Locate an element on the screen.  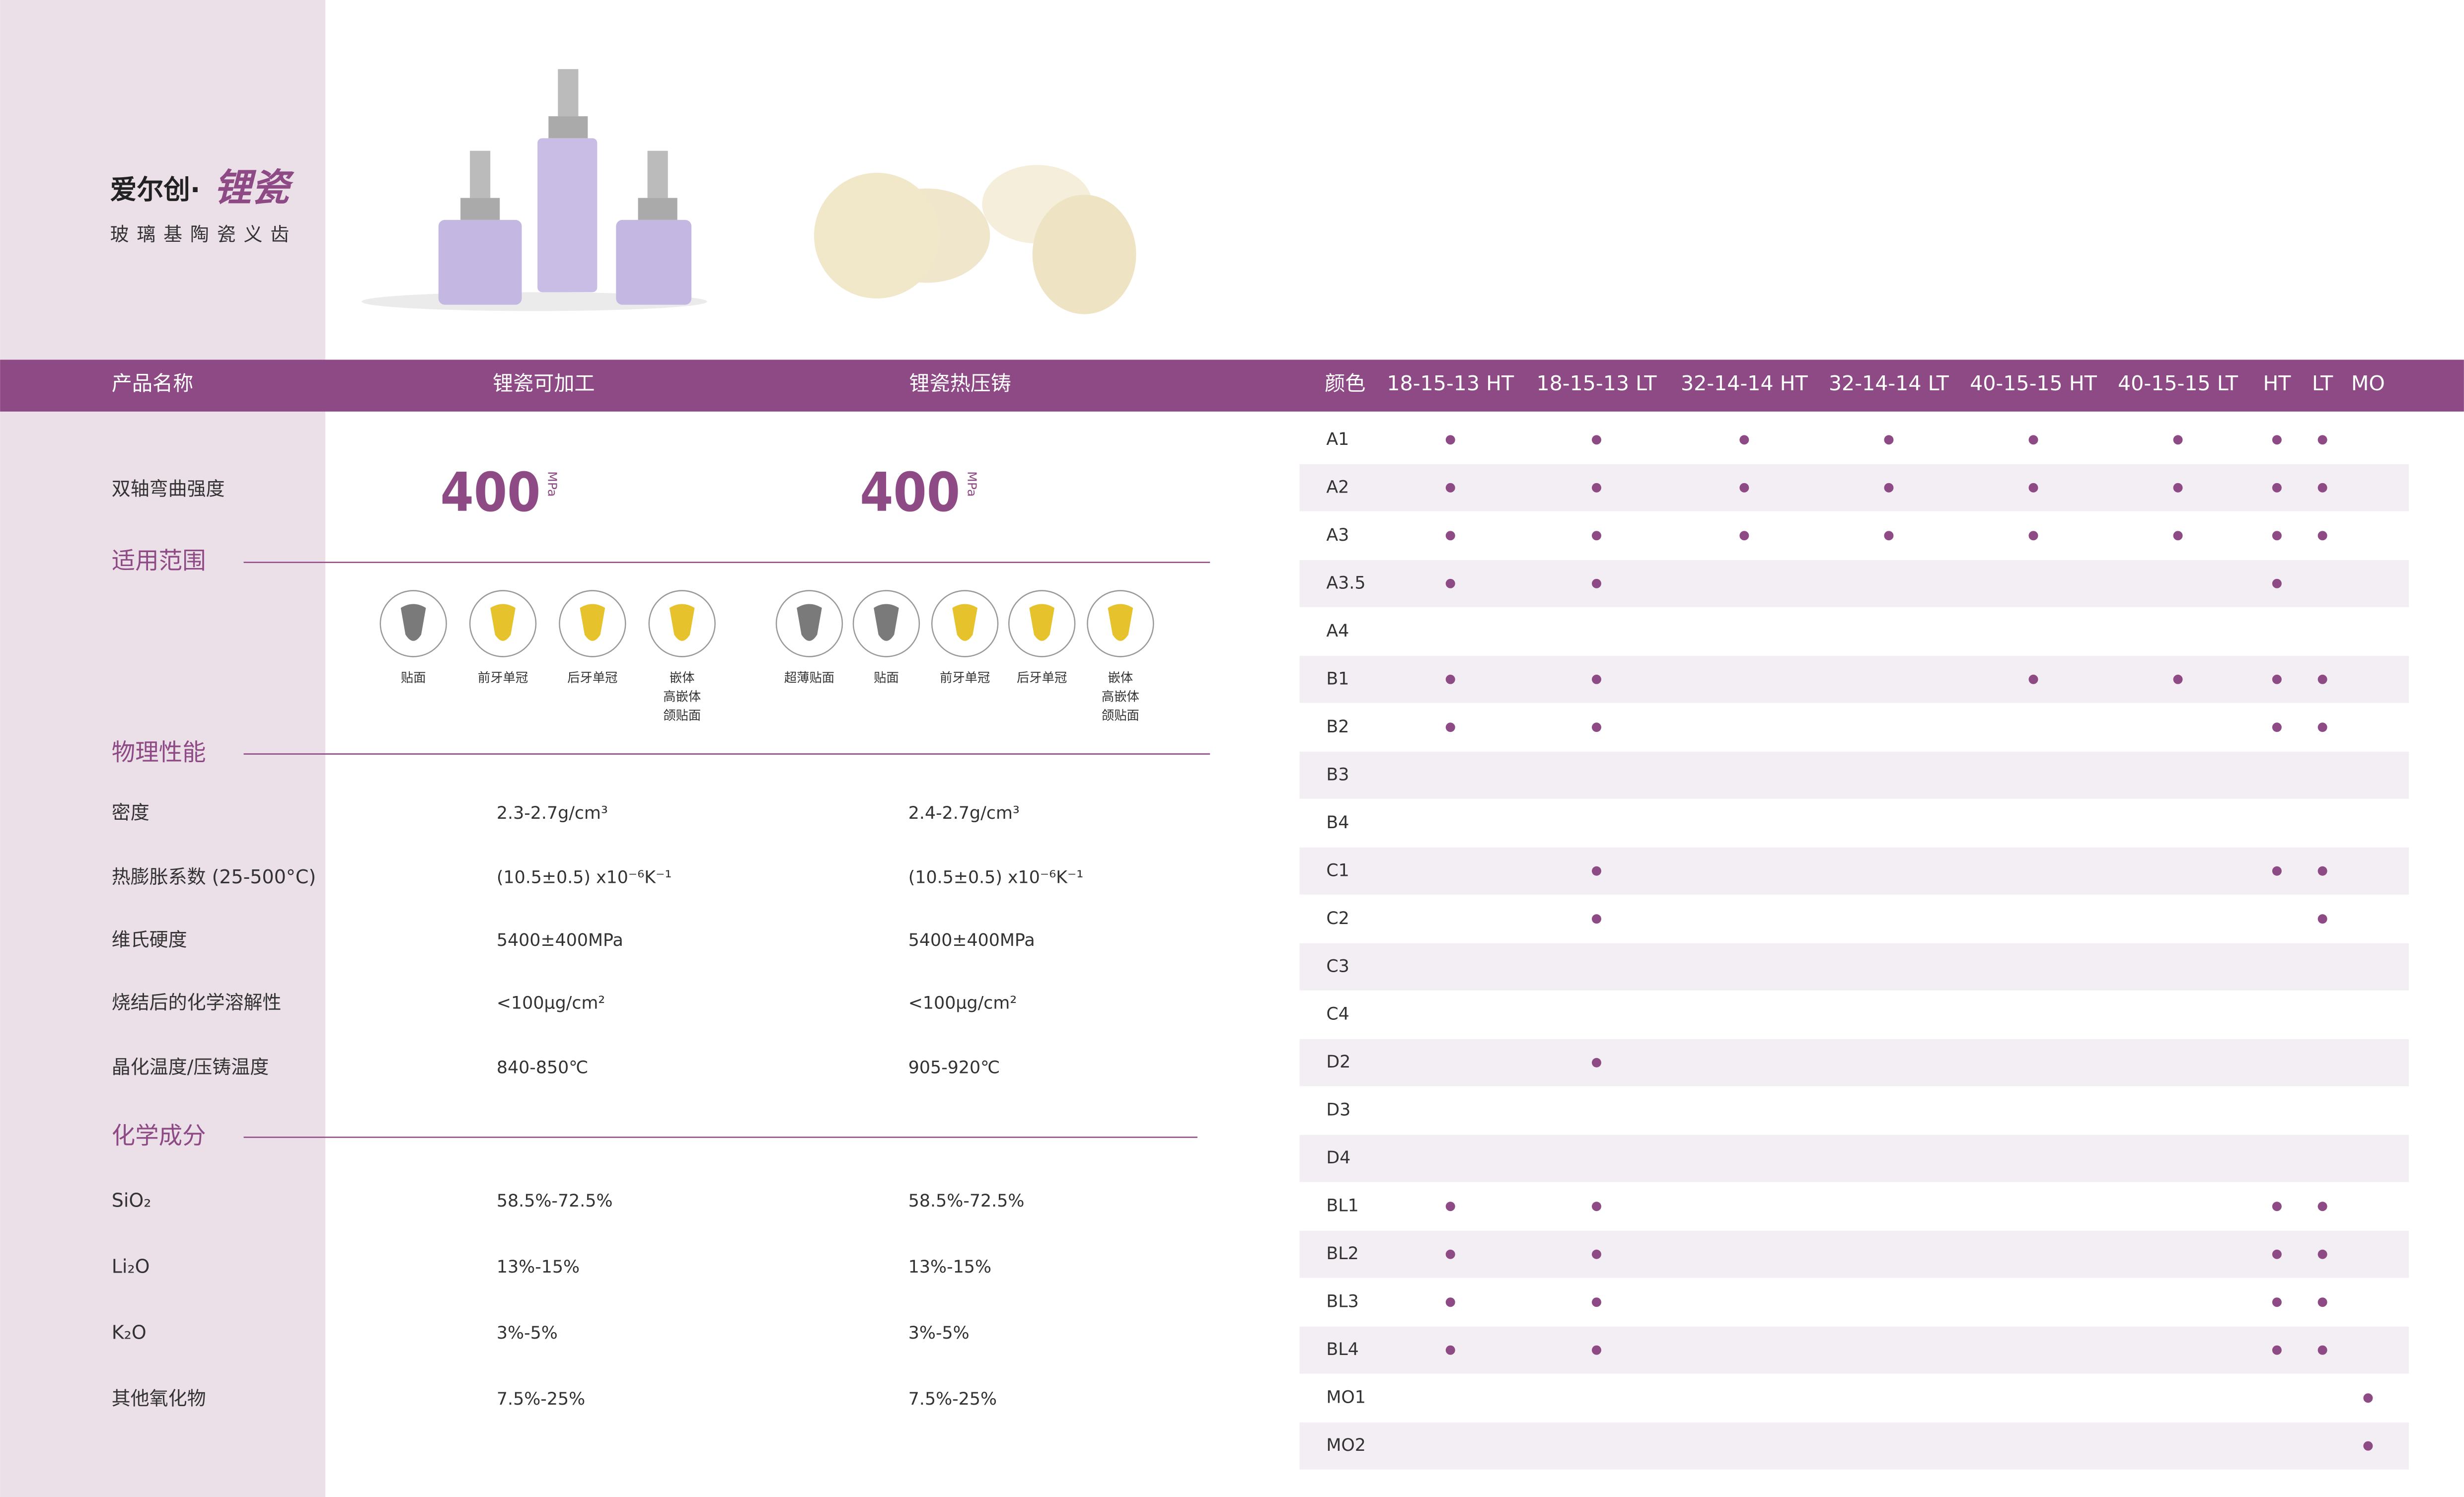
shade-label: B3 is located at coordinates (1338, 774).